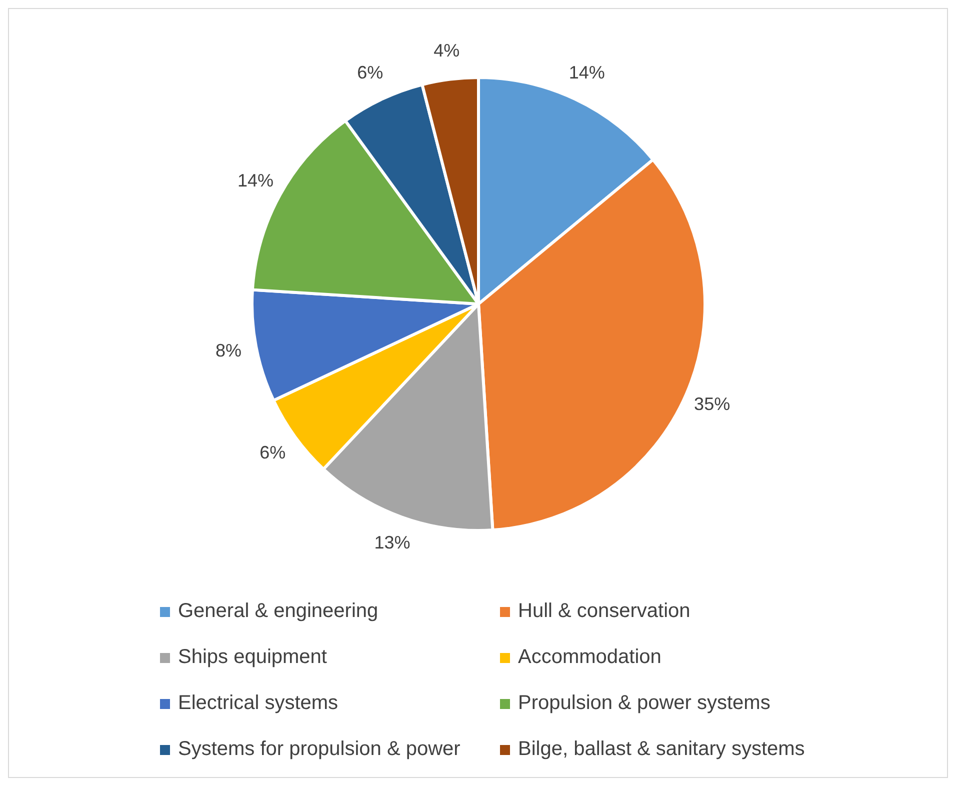 This screenshot has height=787, width=957. Describe the element at coordinates (590, 657) in the screenshot. I see `legend-label: Accommodation` at that location.